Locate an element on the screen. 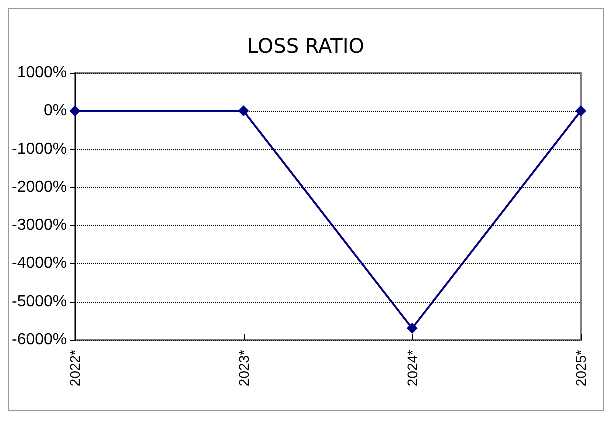 This screenshot has width=614, height=421. y-tick-label: 1000% is located at coordinates (42, 73).